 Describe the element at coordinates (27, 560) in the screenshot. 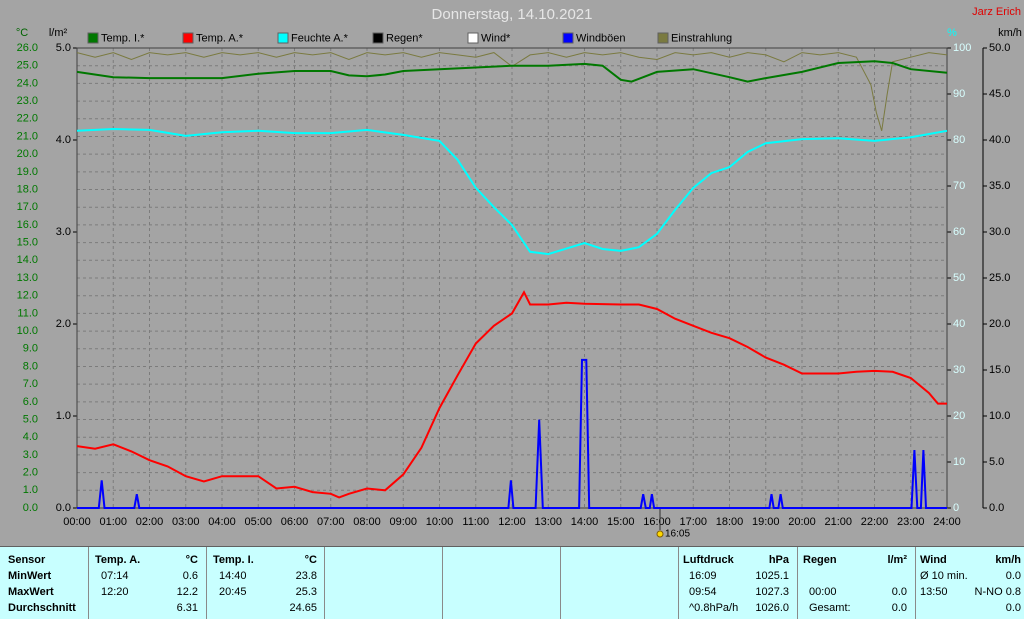

I see `table-cell: Sensor` at that location.